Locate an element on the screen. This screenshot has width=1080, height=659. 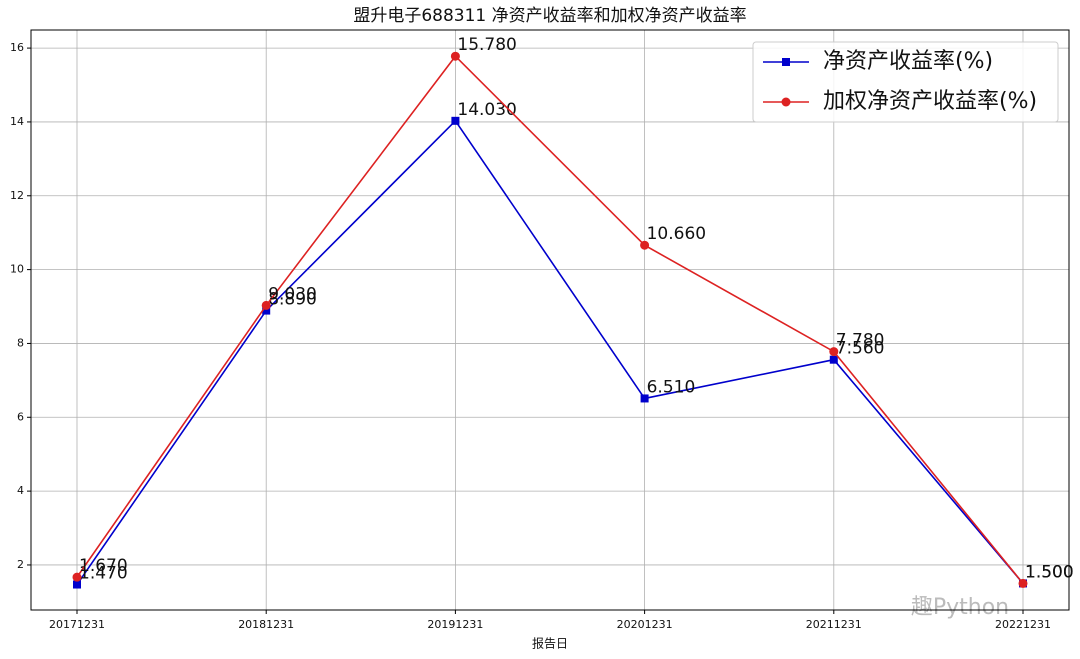
x-tick-label: 20191231 is located at coordinates (455, 624).